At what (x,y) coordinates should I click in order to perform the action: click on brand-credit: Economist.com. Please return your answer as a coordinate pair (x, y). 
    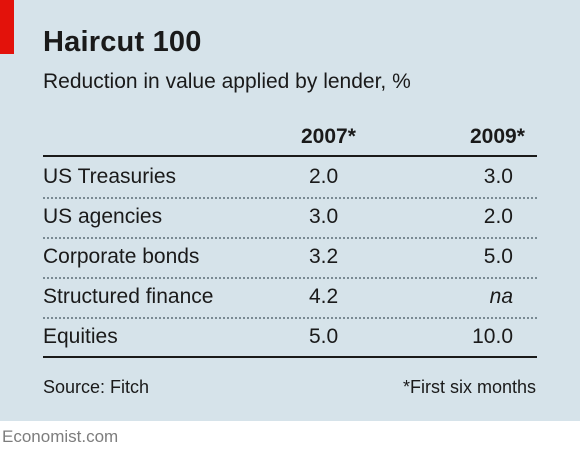
    Looking at the image, I should click on (60, 436).